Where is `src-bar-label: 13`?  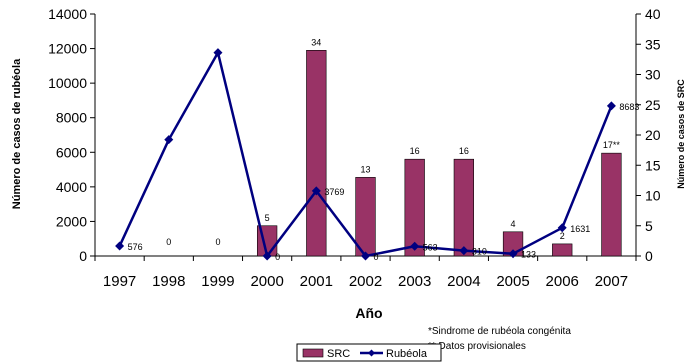 src-bar-label: 13 is located at coordinates (365, 169).